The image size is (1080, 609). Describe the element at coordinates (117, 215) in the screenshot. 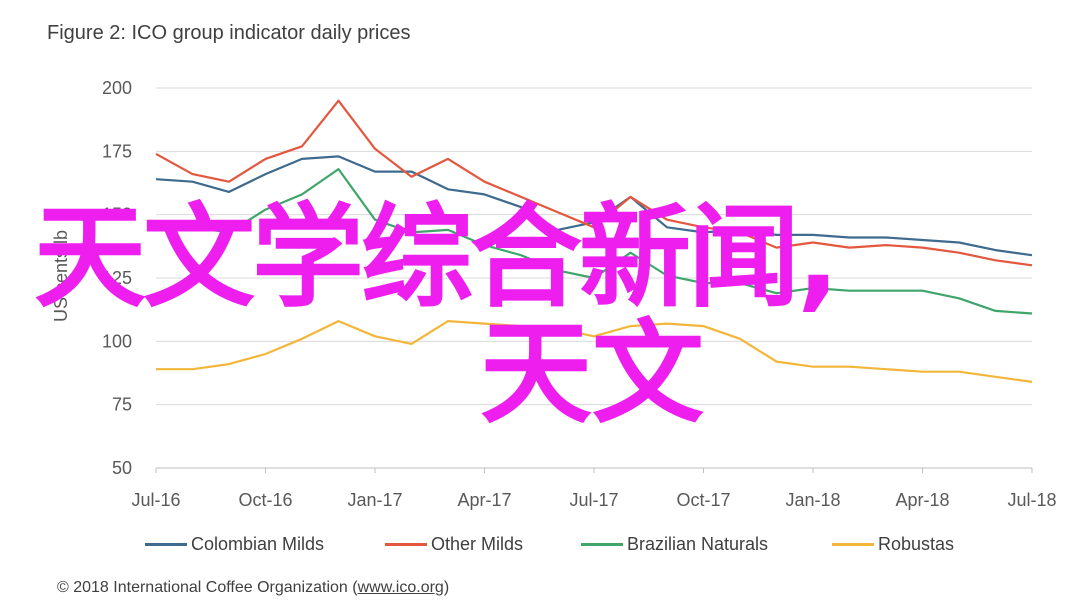

I see `y-tick-label: 150` at that location.